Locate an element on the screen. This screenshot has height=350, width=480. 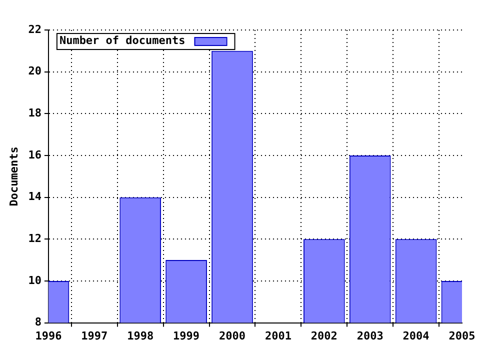
x-tick-label: 2004 is located at coordinates (416, 335).